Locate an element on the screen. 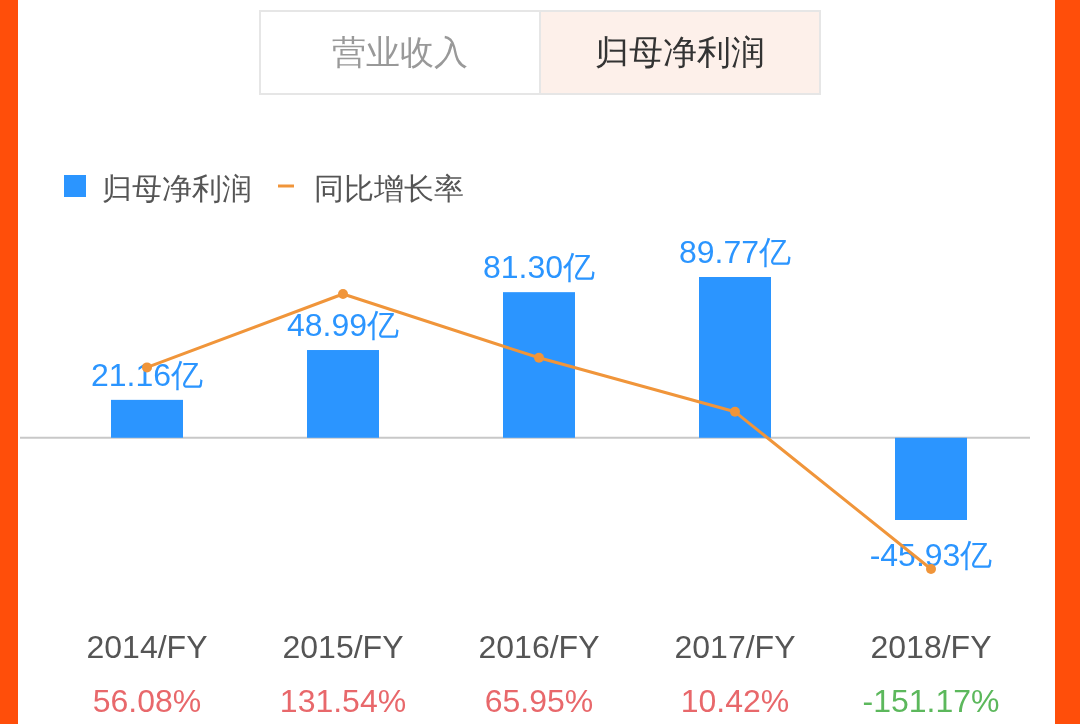 The width and height of the screenshot is (1080, 724). x-tick-label: 2018/FY is located at coordinates (931, 647).